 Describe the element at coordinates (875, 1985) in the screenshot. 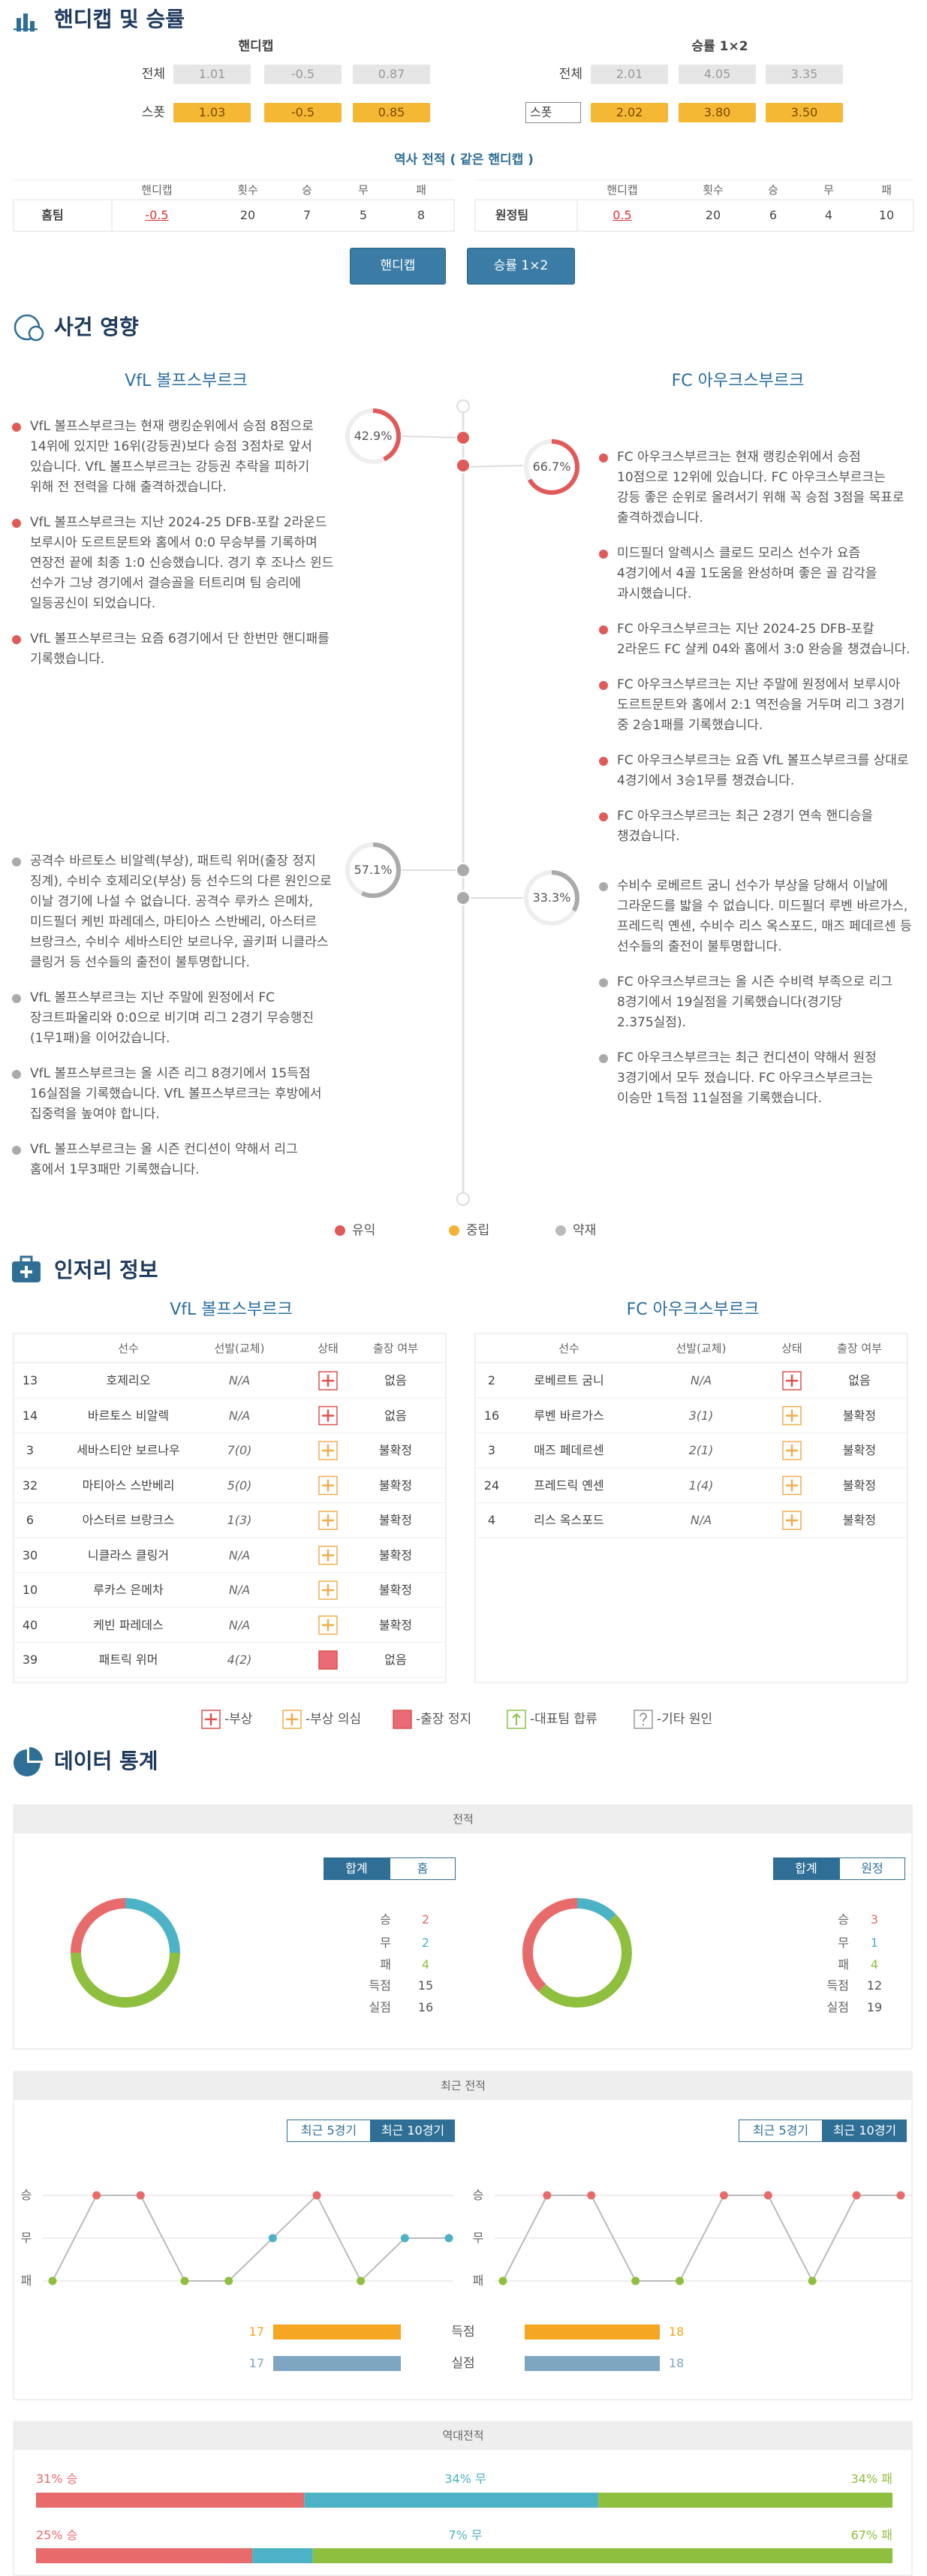

I see `stat-value: 12` at that location.